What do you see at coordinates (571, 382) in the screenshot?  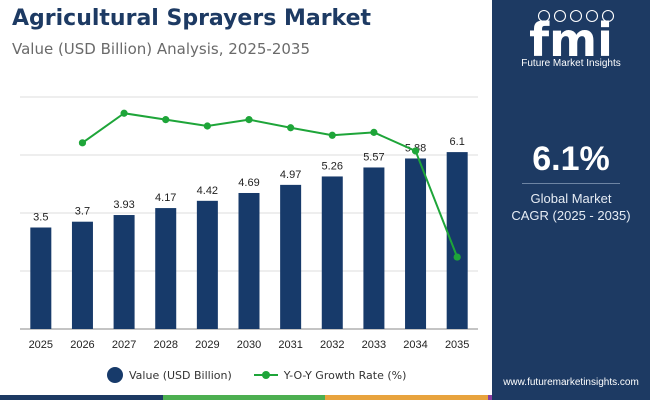 I see `website-url: www.futuremarketinsights.com` at bounding box center [571, 382].